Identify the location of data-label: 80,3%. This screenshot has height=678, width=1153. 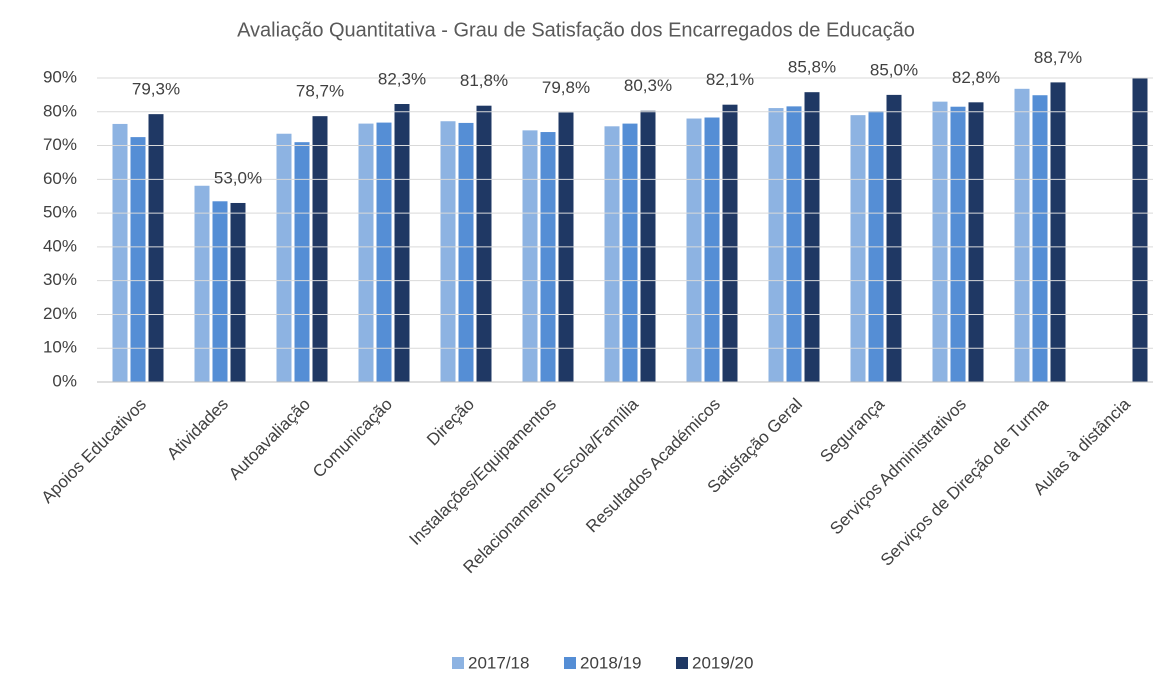
(648, 85).